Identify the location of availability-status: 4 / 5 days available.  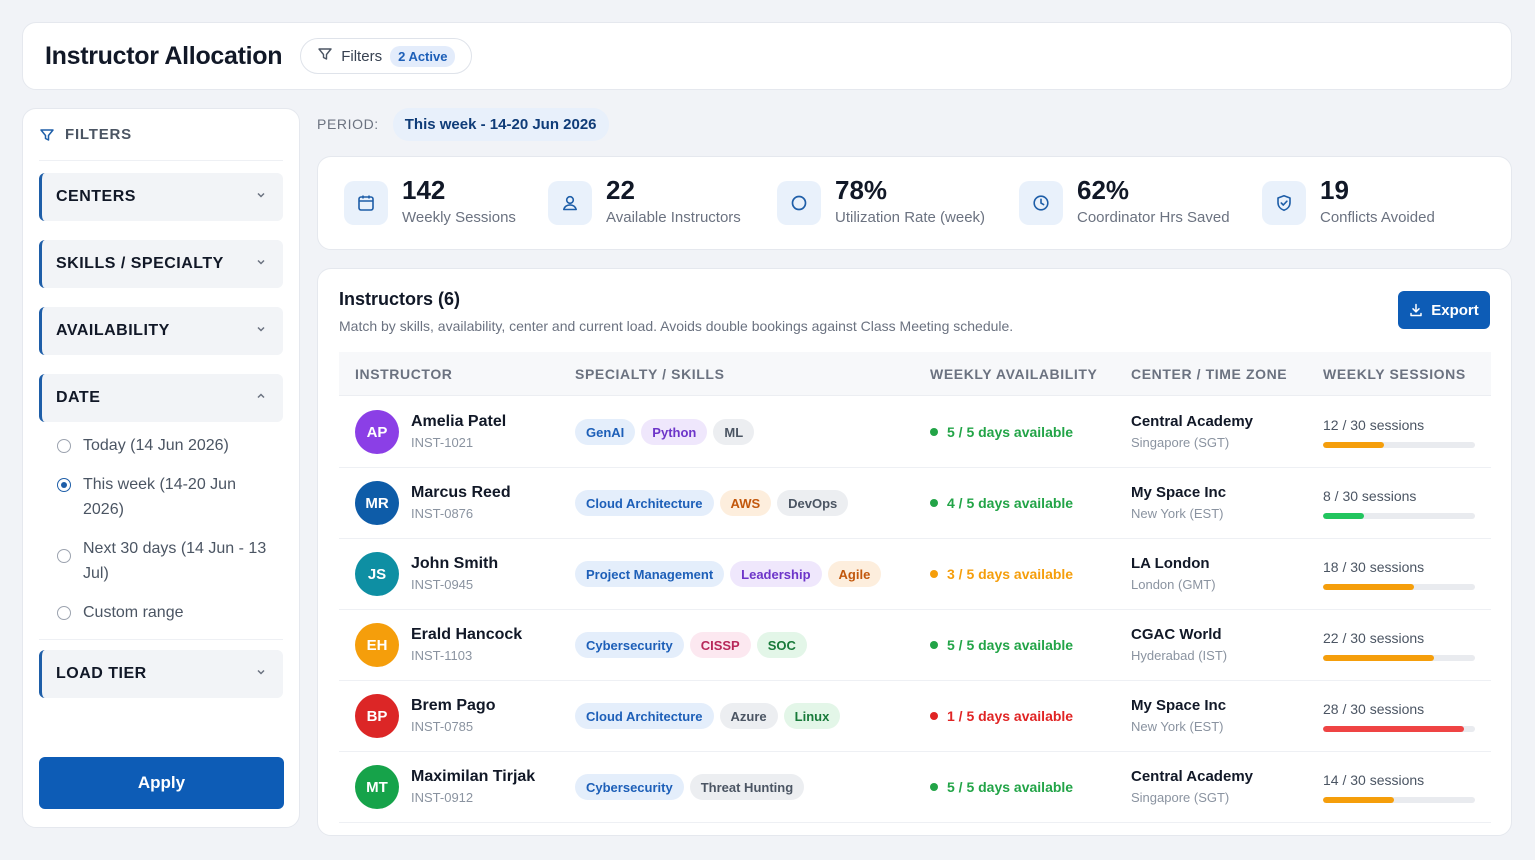
(1001, 503).